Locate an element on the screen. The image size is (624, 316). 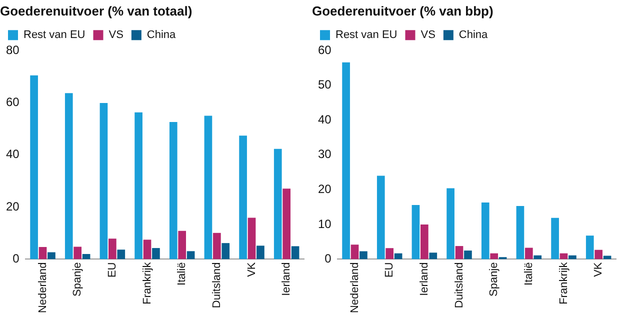
y-tick-label: 10 is located at coordinates (325, 223).